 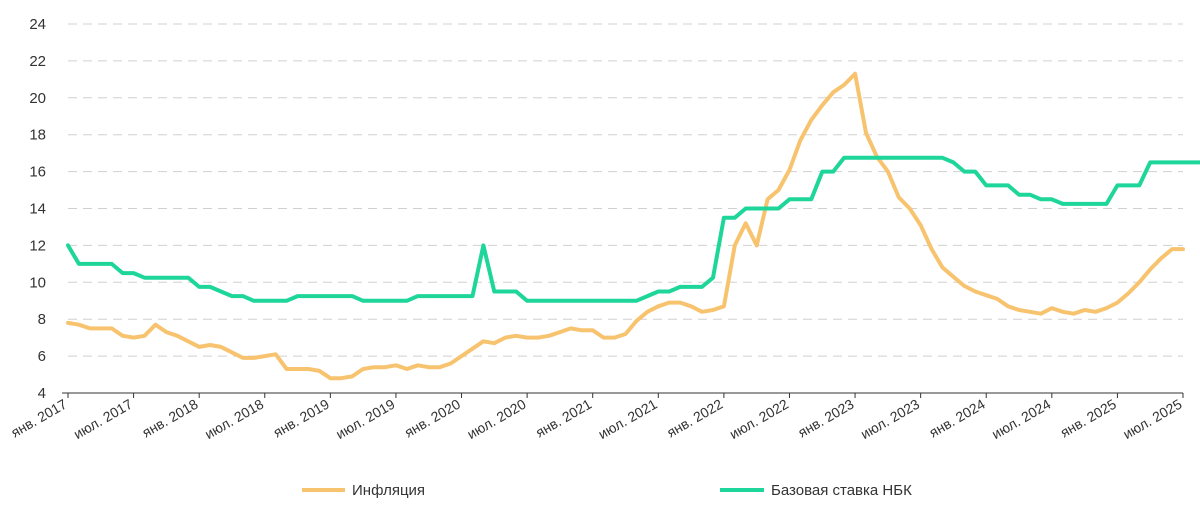 What do you see at coordinates (388, 490) in the screenshot?
I see `legend-label: Инфляция` at bounding box center [388, 490].